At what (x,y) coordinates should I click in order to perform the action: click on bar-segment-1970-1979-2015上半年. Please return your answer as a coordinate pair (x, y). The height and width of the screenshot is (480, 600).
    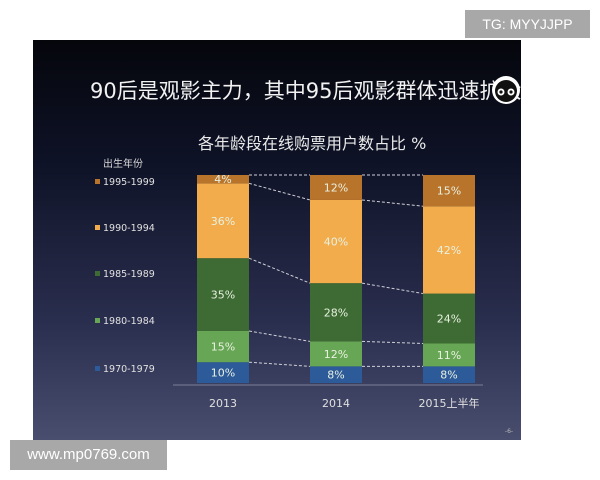
    Looking at the image, I should click on (449, 374).